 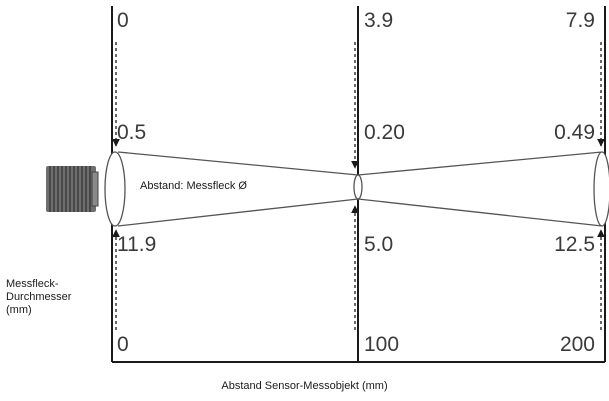 I want to click on lower-spot-right: 12.5, so click(x=574, y=244).